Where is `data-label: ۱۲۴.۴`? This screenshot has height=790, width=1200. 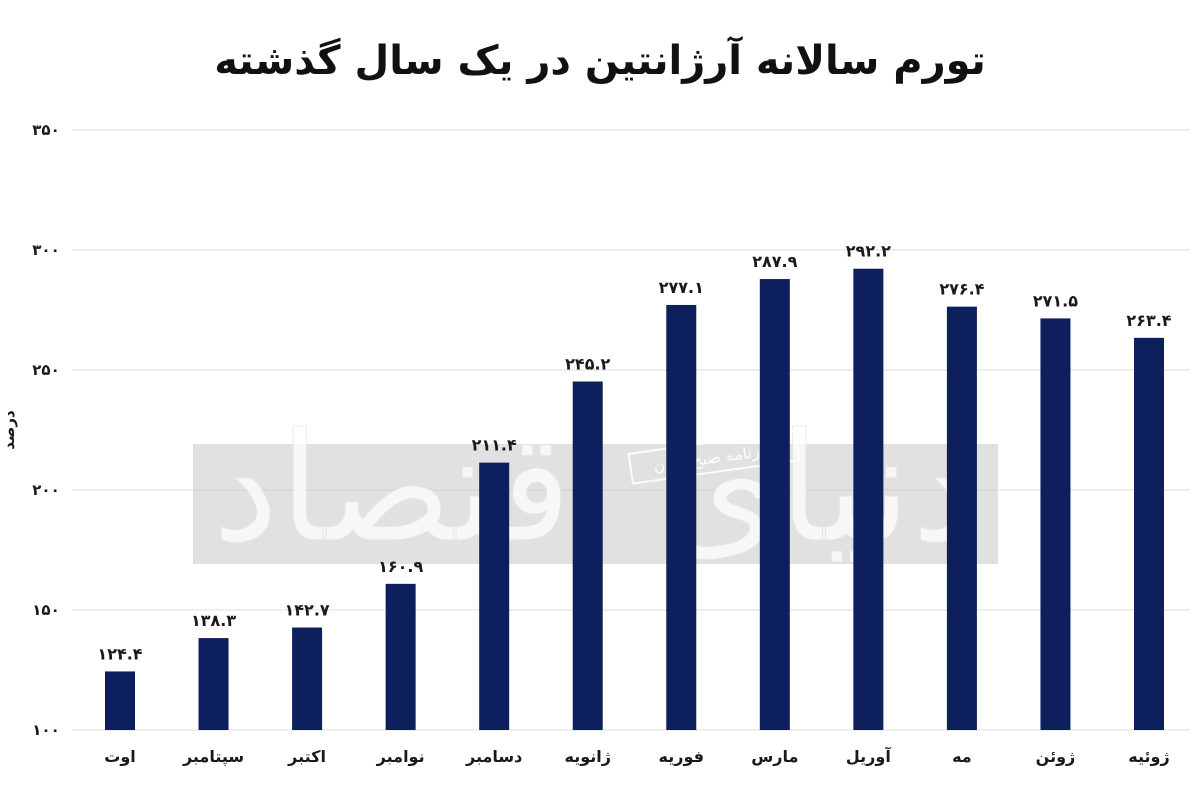
data-label: ۱۲۴.۴ is located at coordinates (119, 653).